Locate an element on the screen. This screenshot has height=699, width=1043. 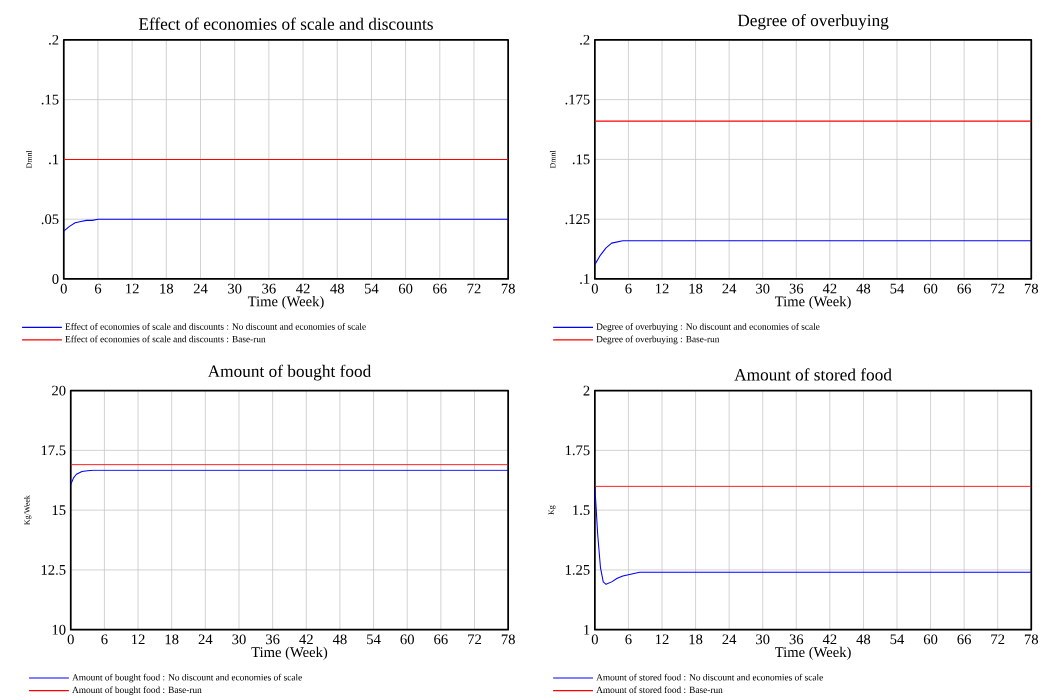
legend-label: Amount of stored food : No discount and economies of scale is located at coordinates (709, 677).